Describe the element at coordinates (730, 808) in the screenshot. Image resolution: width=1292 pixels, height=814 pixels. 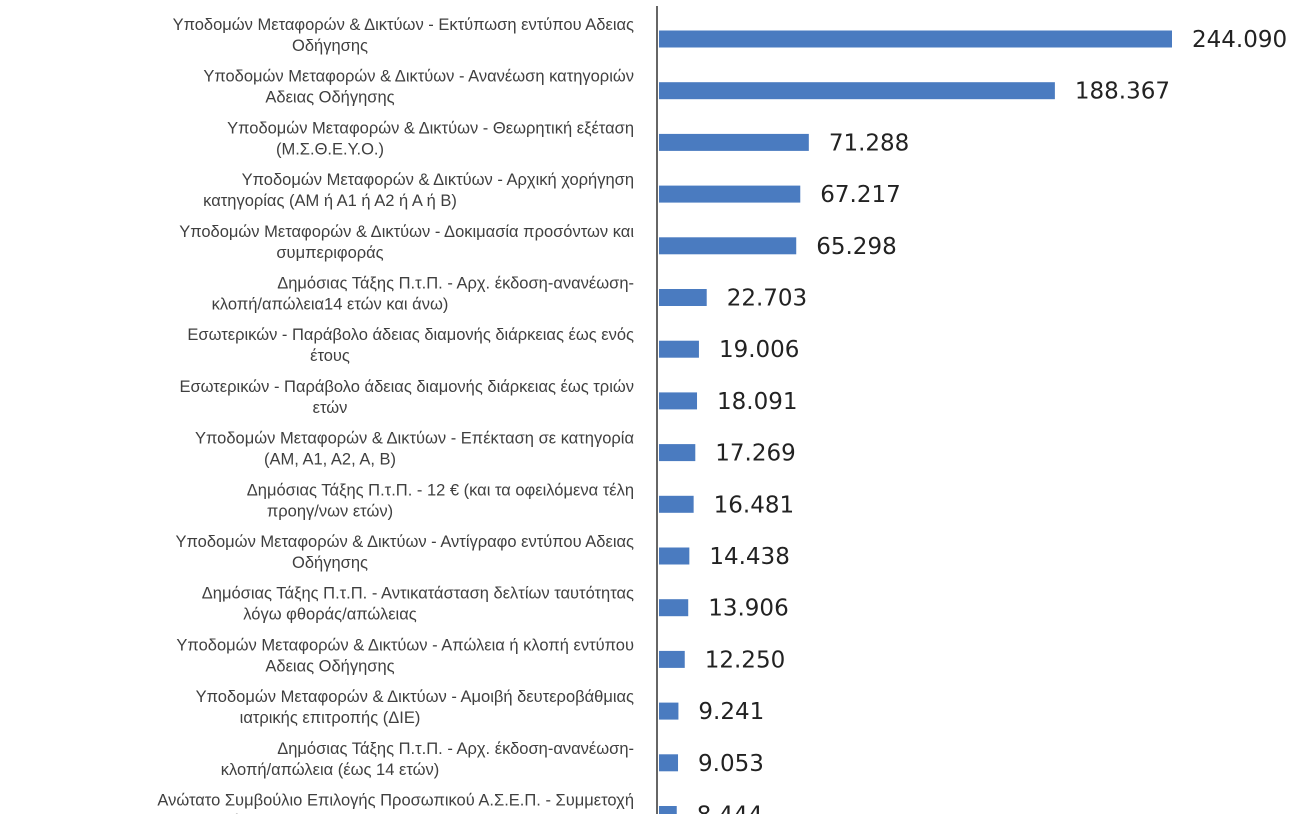
I see `value-label: 8.444` at that location.